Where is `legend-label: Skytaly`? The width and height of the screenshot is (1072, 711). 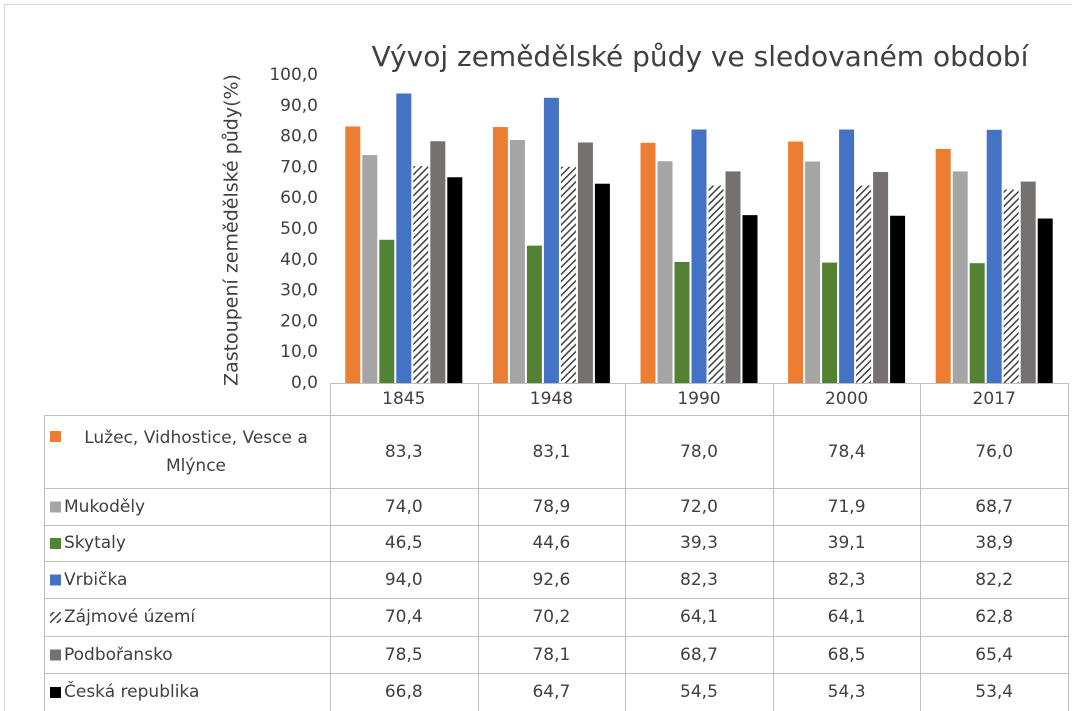 legend-label: Skytaly is located at coordinates (95, 543).